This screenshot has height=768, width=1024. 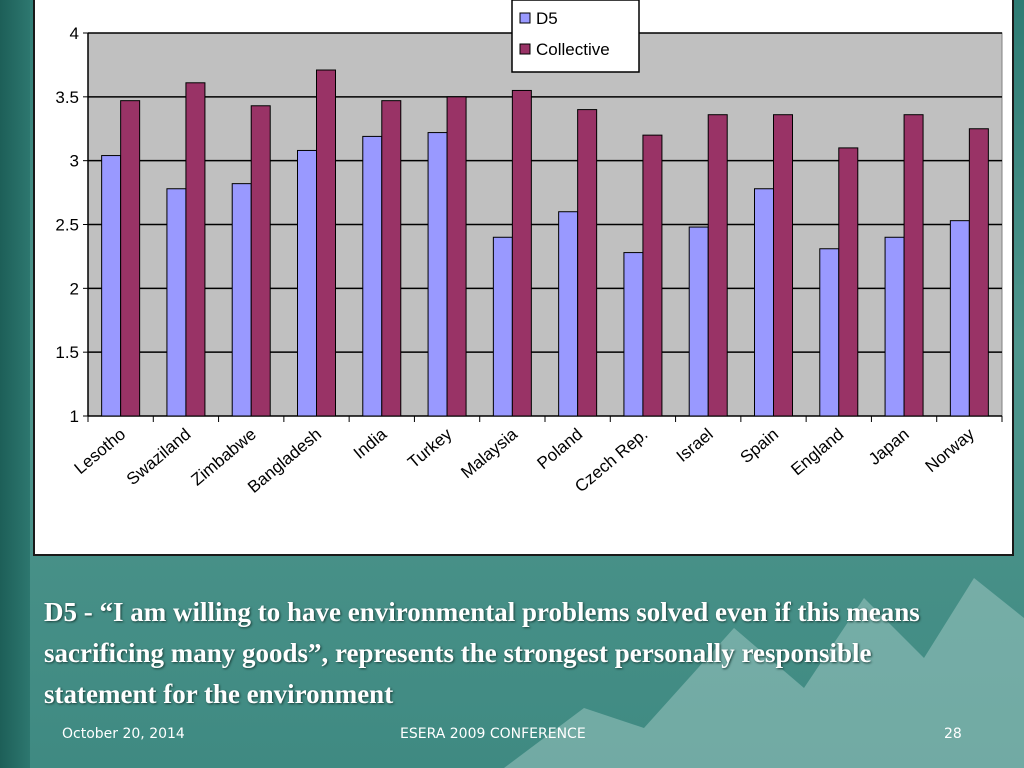 What do you see at coordinates (67, 97) in the screenshot?
I see `y-tick-label: 3.5` at bounding box center [67, 97].